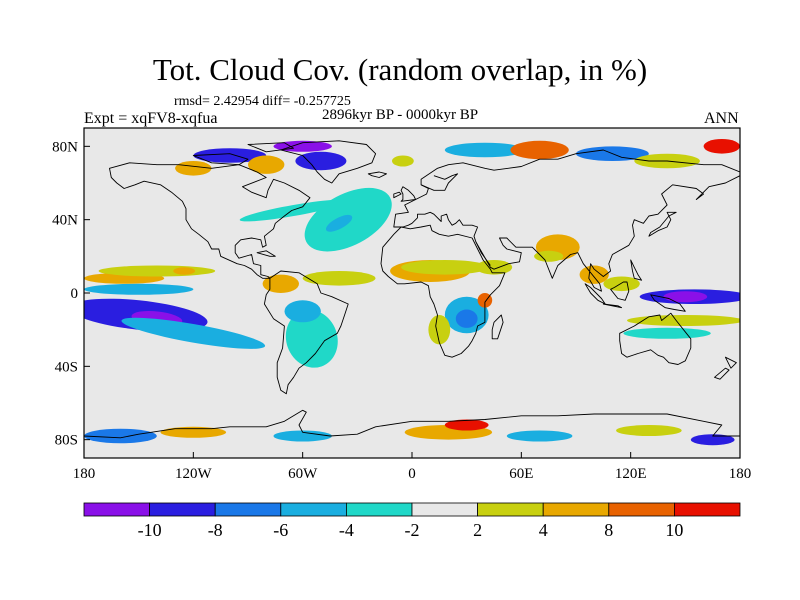  What do you see at coordinates (405, 194) in the screenshot?
I see `coastline-uk` at bounding box center [405, 194].